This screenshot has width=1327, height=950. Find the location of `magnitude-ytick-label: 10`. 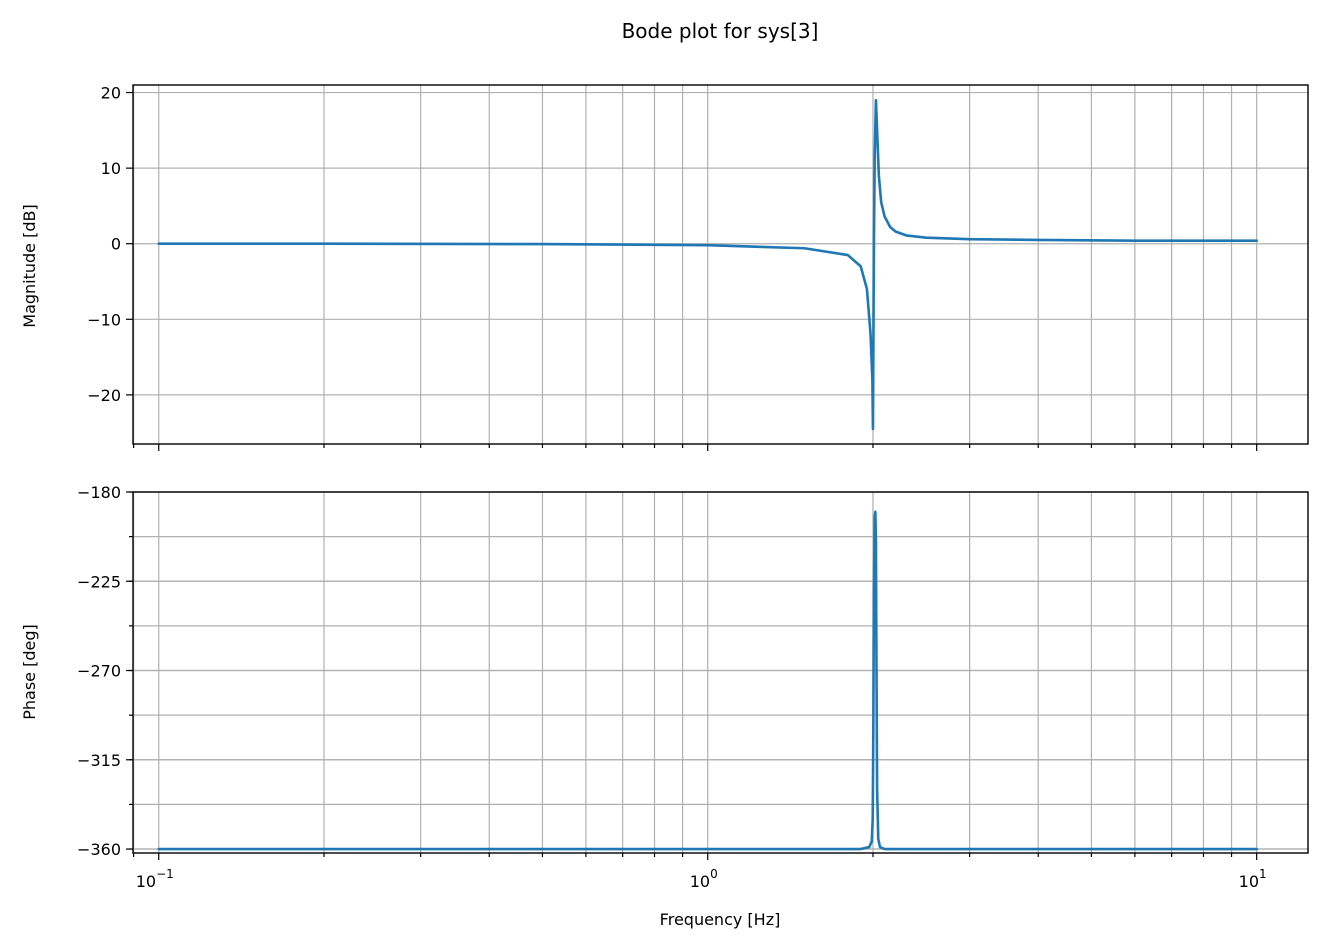

magnitude-ytick-label: 10 is located at coordinates (111, 168).